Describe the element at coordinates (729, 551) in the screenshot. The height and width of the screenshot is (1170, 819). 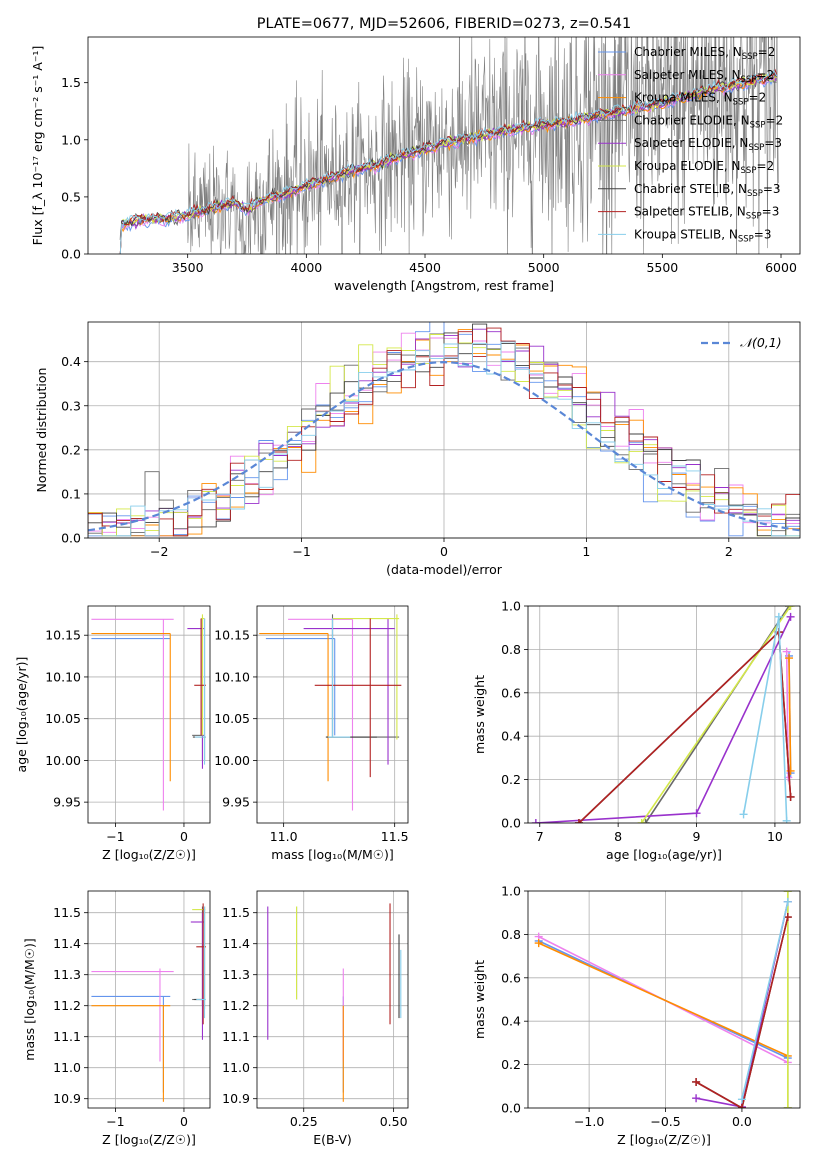
I see `x-tick-label: 2` at that location.